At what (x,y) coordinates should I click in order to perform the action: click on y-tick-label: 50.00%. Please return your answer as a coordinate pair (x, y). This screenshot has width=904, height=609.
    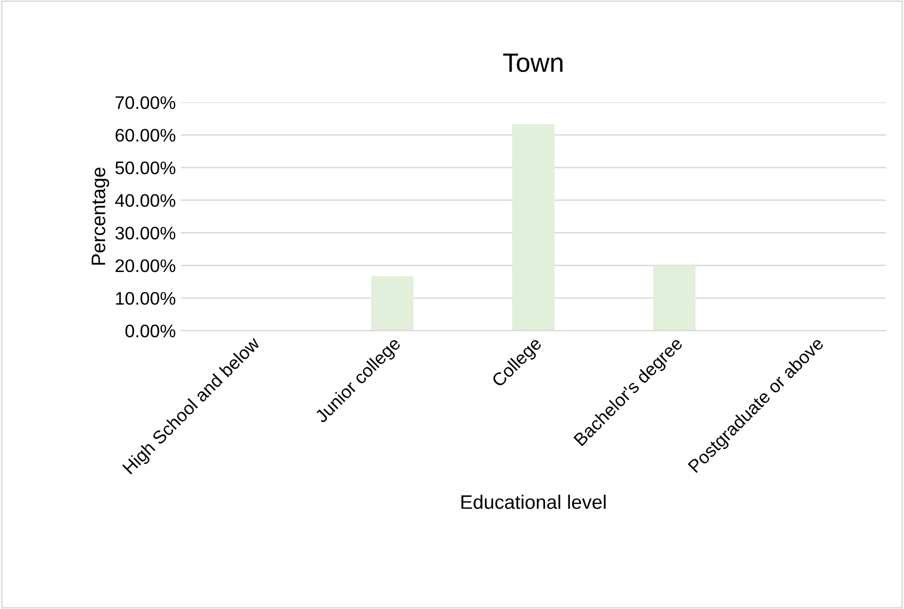
    Looking at the image, I should click on (145, 167).